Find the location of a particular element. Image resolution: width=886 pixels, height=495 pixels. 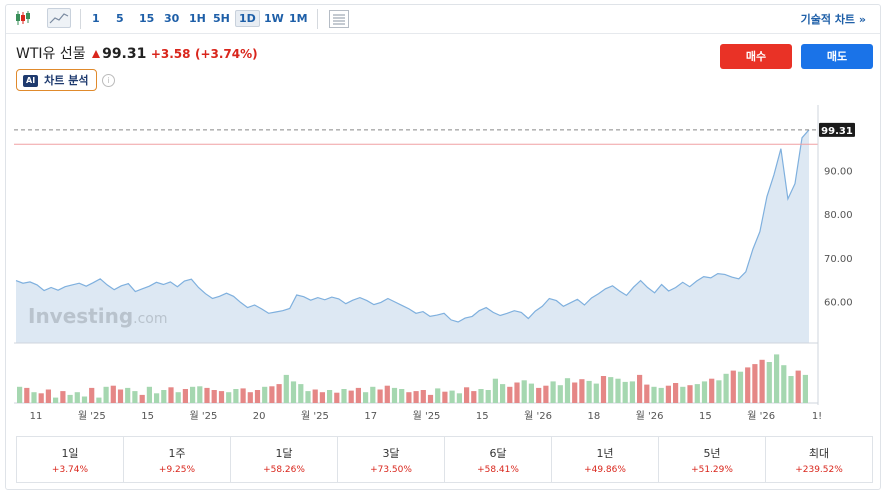

info-icon: i is located at coordinates (108, 80).